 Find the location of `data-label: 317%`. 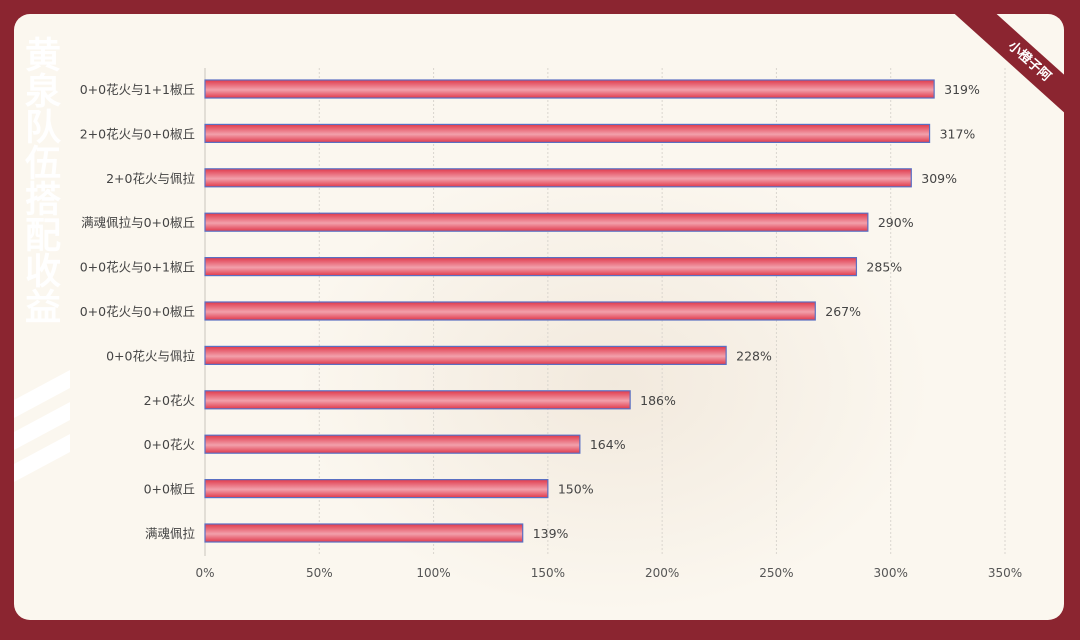

data-label: 317% is located at coordinates (958, 133).